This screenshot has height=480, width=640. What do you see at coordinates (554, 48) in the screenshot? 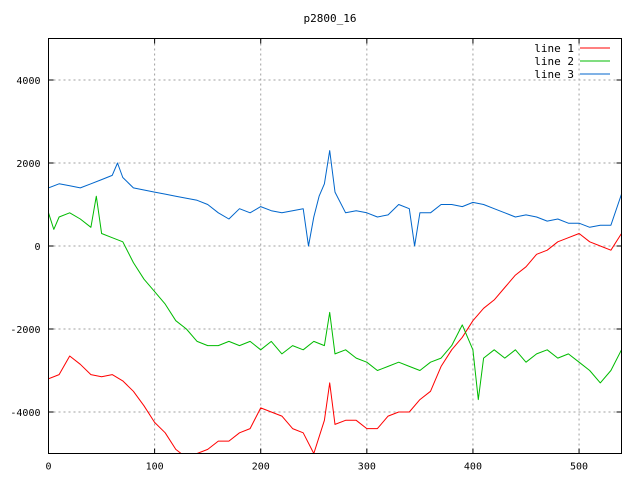
I see `legend-label: line 1` at bounding box center [554, 48].